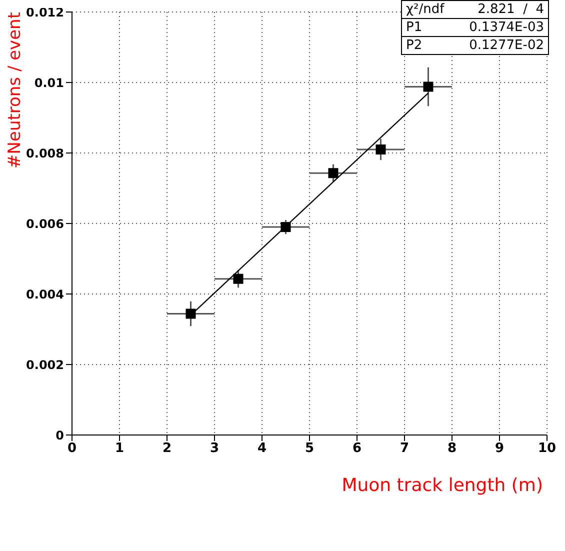 The width and height of the screenshot is (565, 551). Describe the element at coordinates (49, 83) in the screenshot. I see `y-tick-label: 0.01` at that location.